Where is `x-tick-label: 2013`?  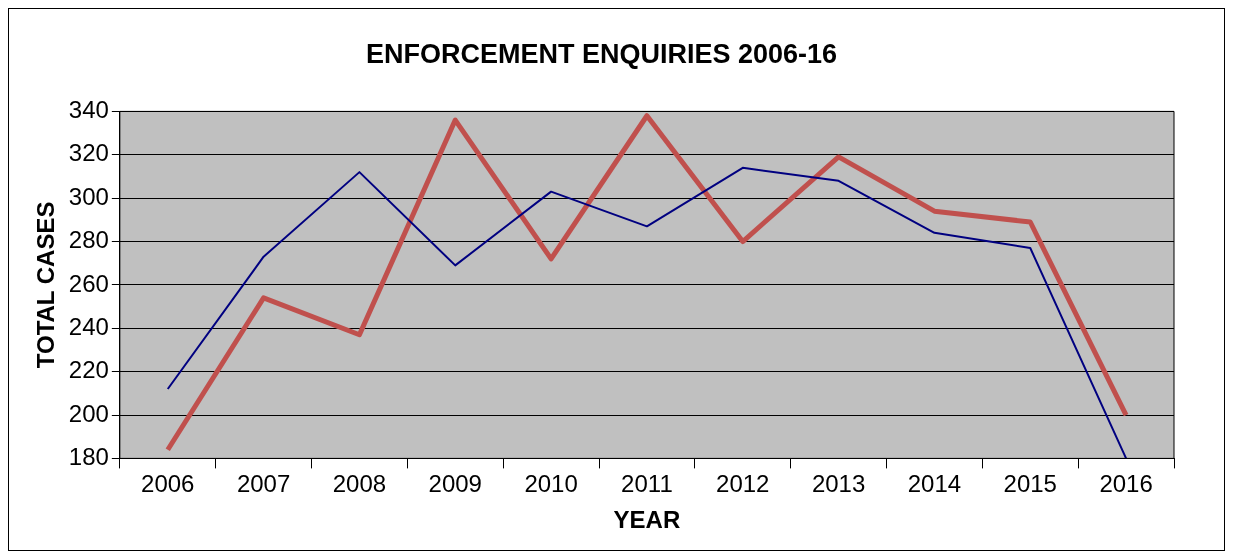
x-tick-label: 2013 is located at coordinates (838, 484).